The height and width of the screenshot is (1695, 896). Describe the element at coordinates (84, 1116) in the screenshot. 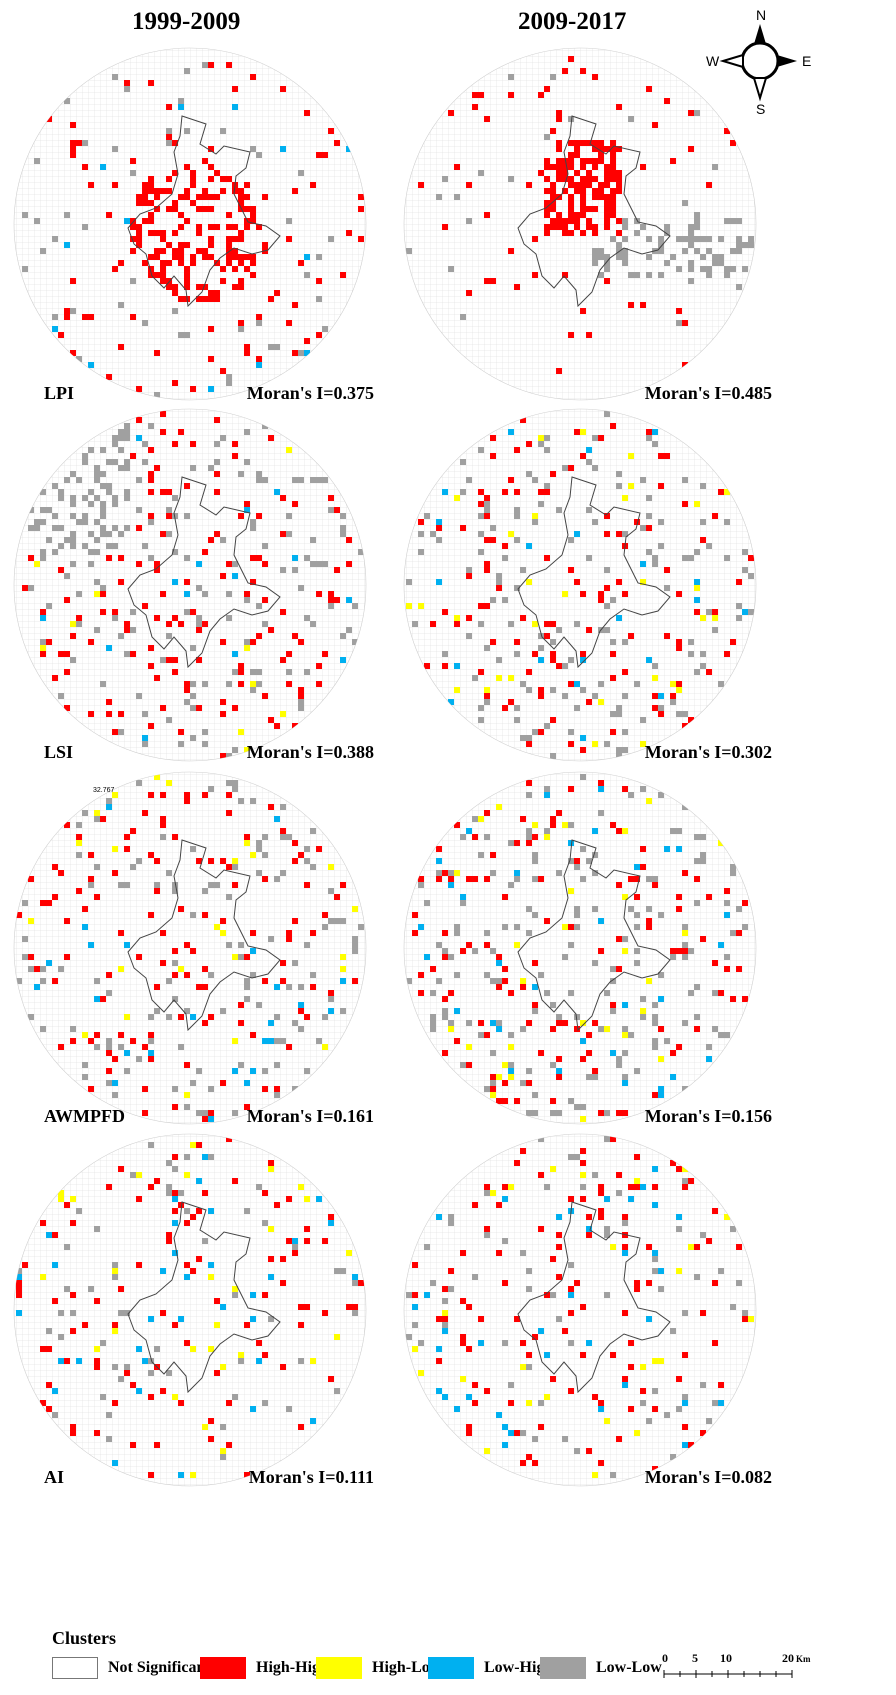

I see `metric-label-awmpfd: AWMPFD` at that location.